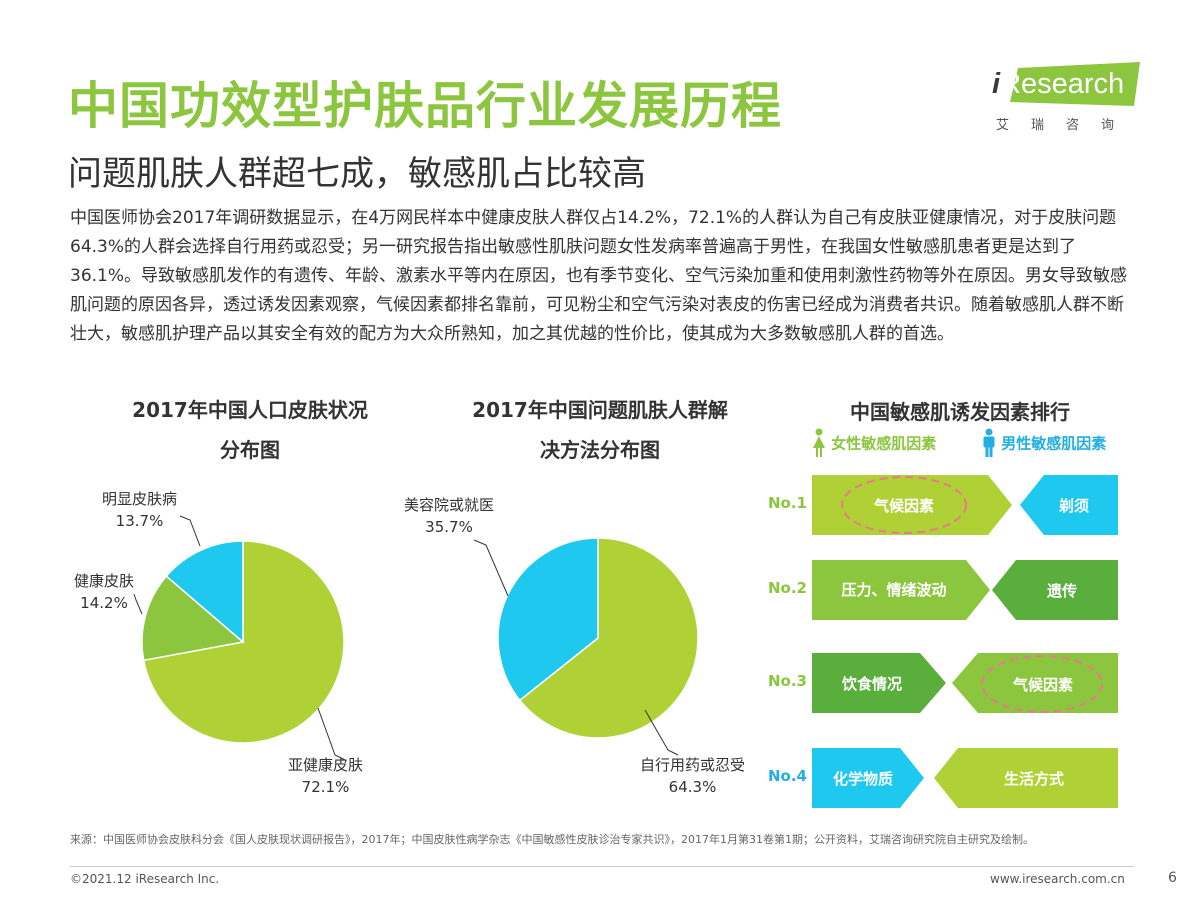 The image size is (1200, 900). Describe the element at coordinates (250, 450) in the screenshot. I see `chart1-title-line2: 分布图` at that location.